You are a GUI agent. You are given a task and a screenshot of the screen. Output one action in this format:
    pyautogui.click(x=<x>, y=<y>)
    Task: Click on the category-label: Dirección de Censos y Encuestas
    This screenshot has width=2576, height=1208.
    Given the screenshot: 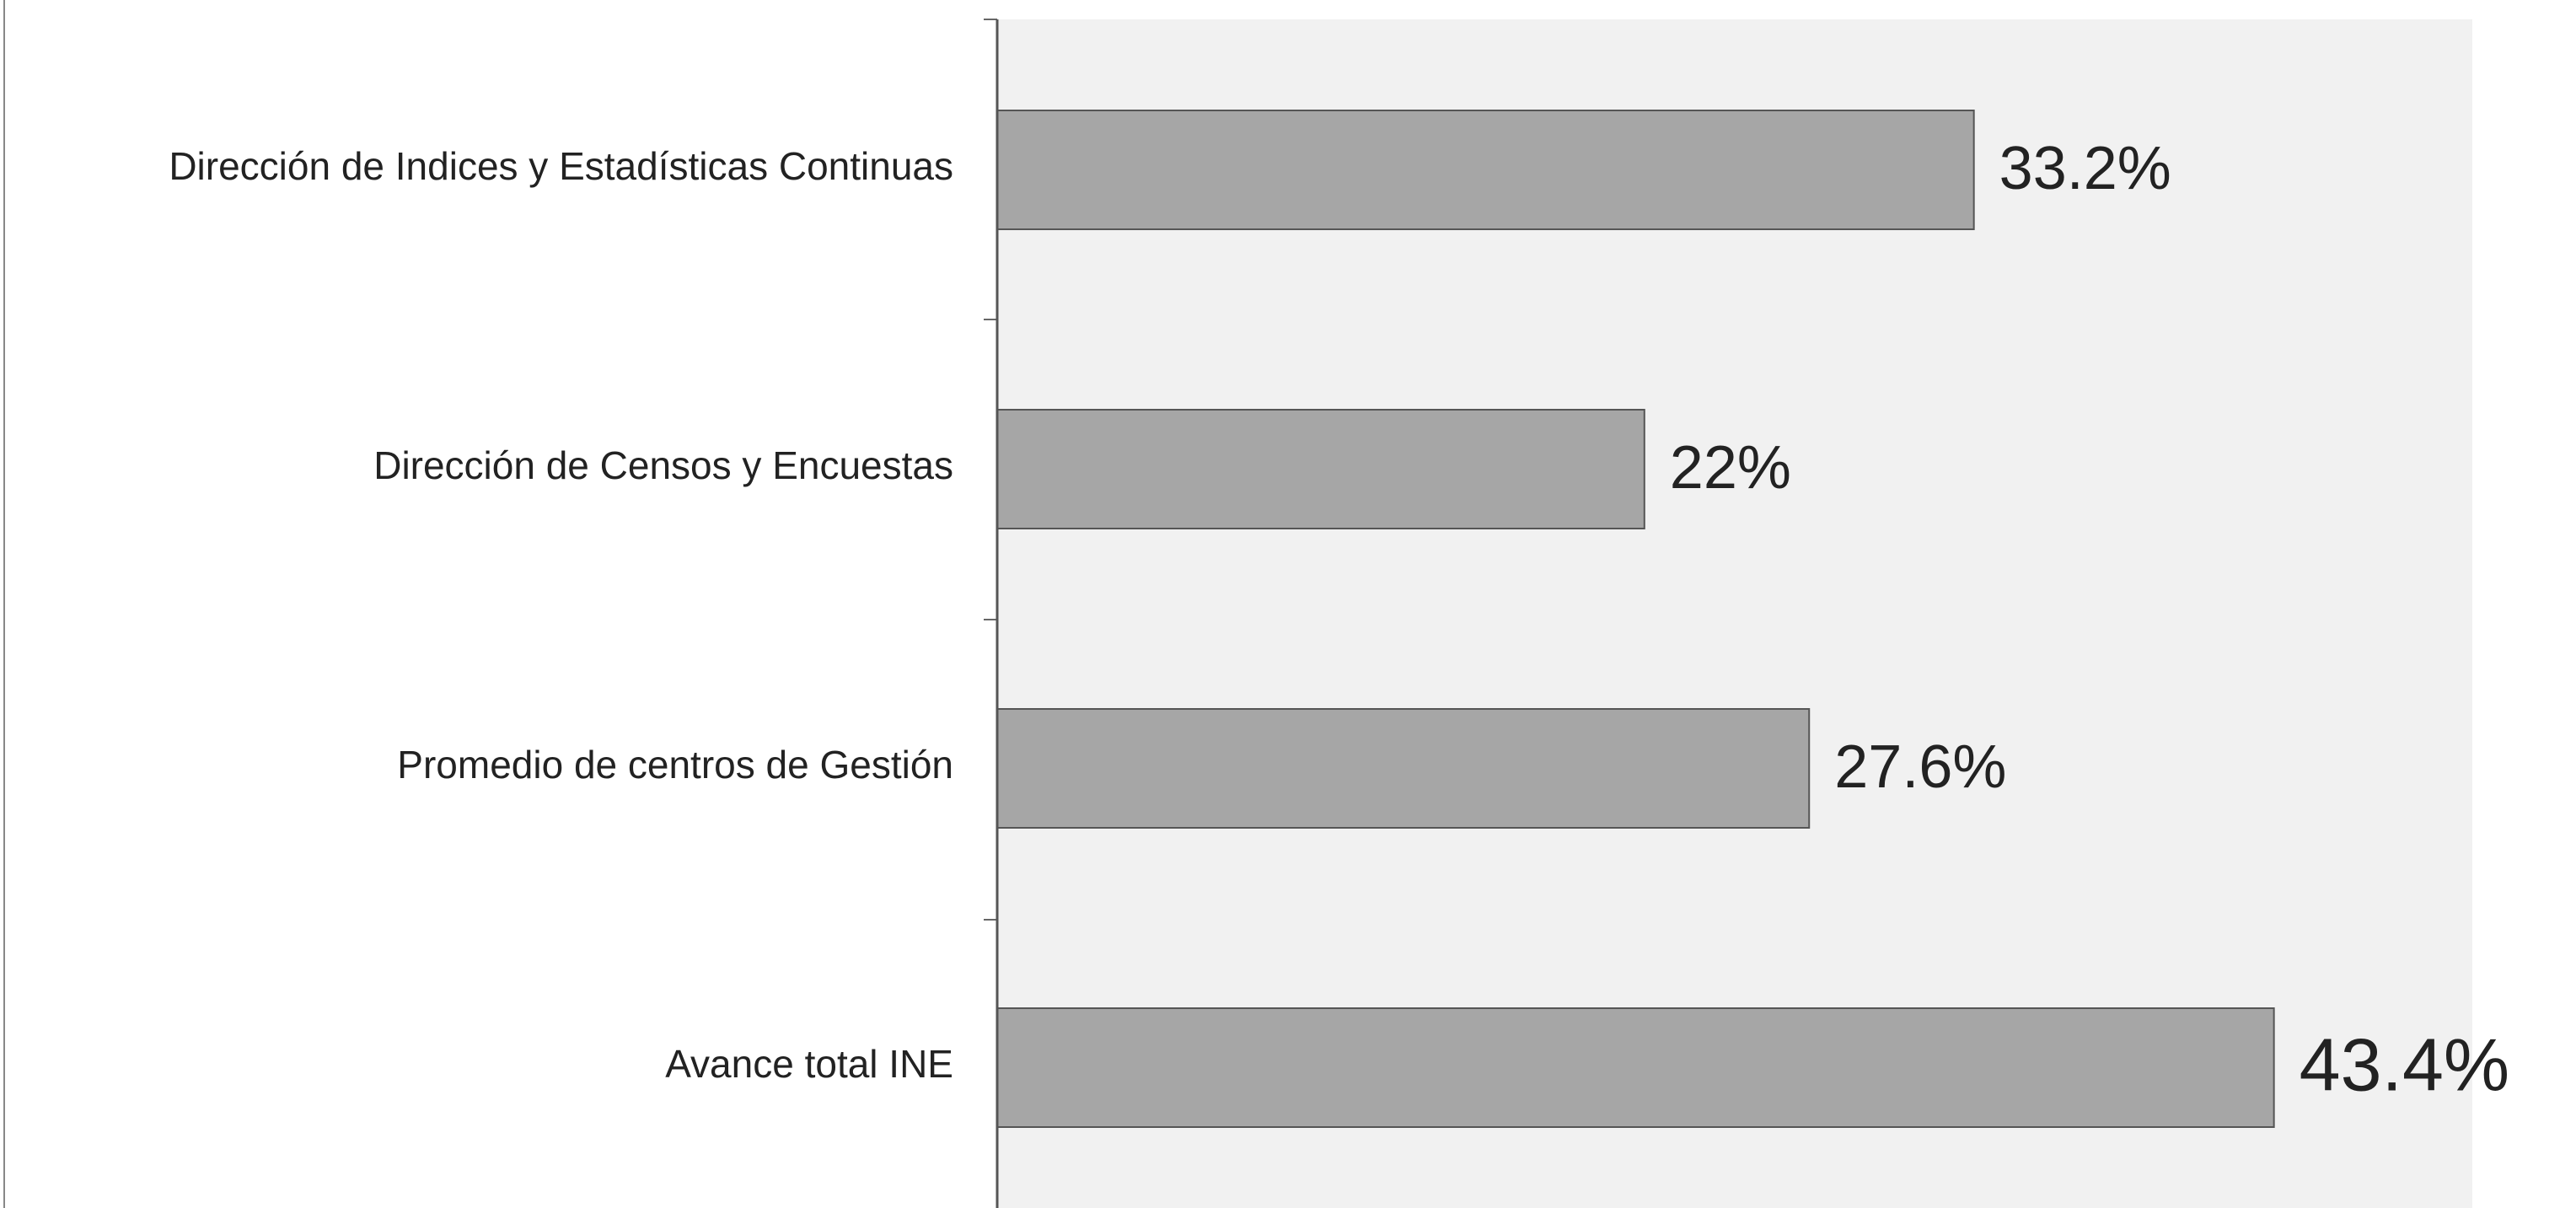 What is the action you would take?
    pyautogui.click(x=663, y=465)
    